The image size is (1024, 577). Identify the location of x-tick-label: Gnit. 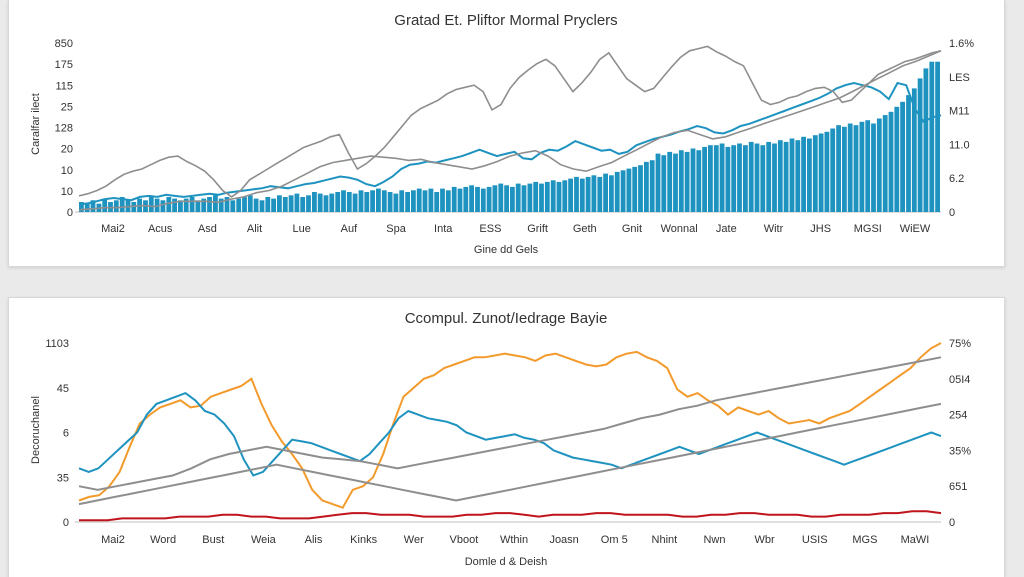
(632, 229).